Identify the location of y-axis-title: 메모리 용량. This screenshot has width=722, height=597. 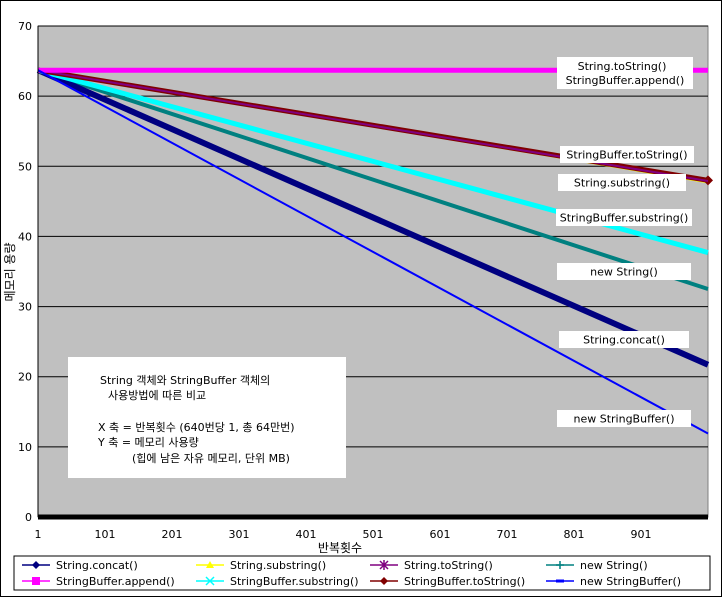
(10, 271).